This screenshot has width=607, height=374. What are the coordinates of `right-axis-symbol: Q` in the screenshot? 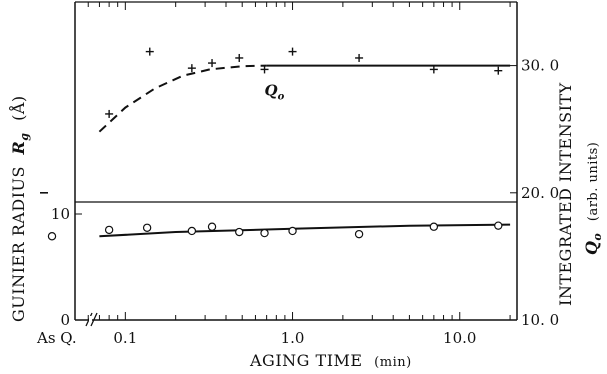 It's located at (591, 248).